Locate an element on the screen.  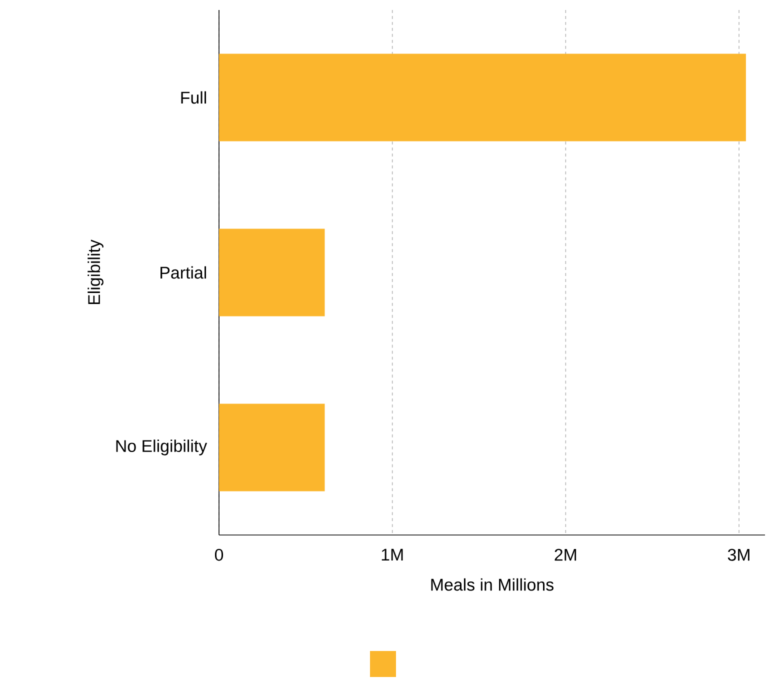
y-tick-label: Full is located at coordinates (193, 97).